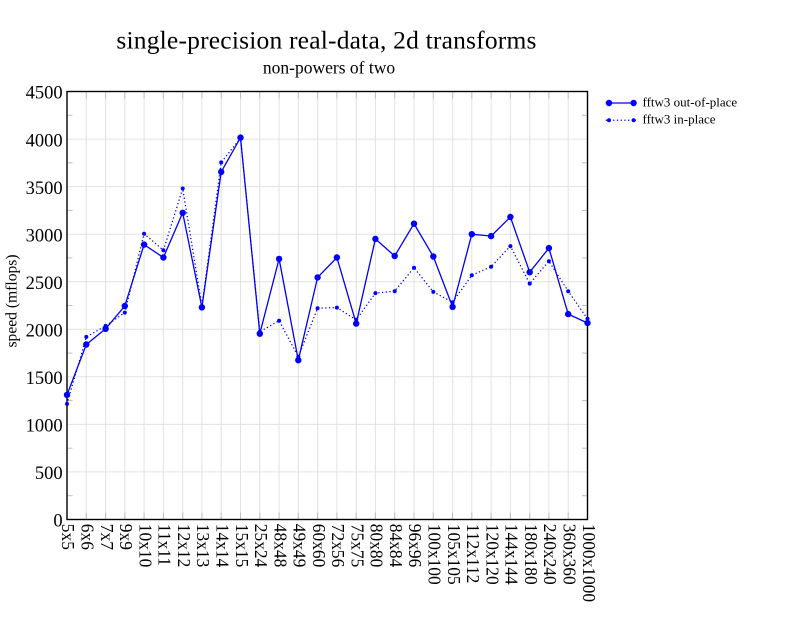 The image size is (792, 617). What do you see at coordinates (126, 537) in the screenshot?
I see `svg-text: 9x9` at bounding box center [126, 537].